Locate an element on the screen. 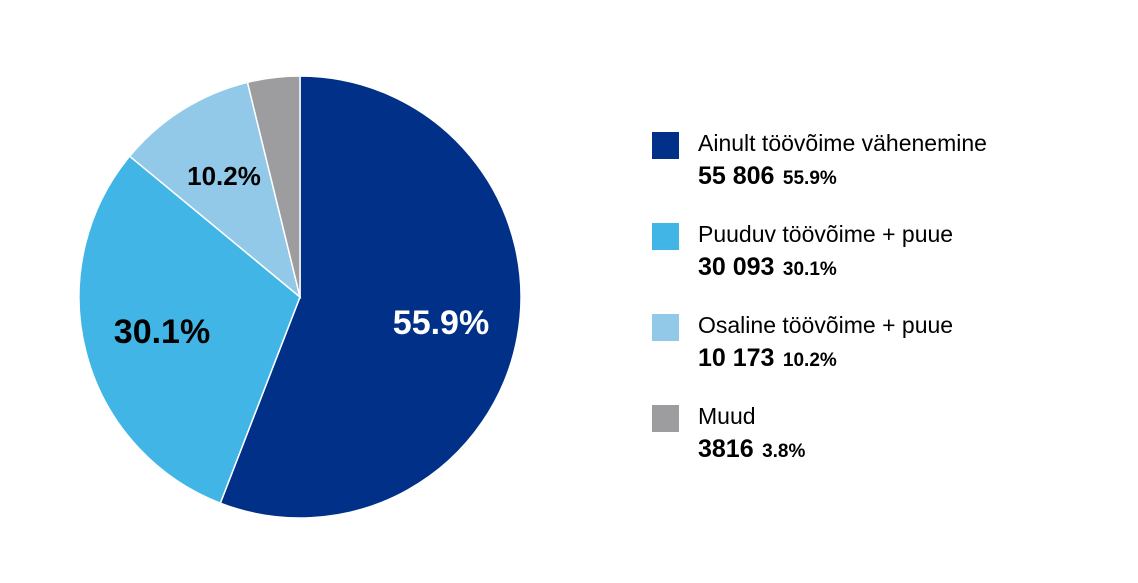  legend-stats-ainult: 55 806 55.9% is located at coordinates (767, 176).